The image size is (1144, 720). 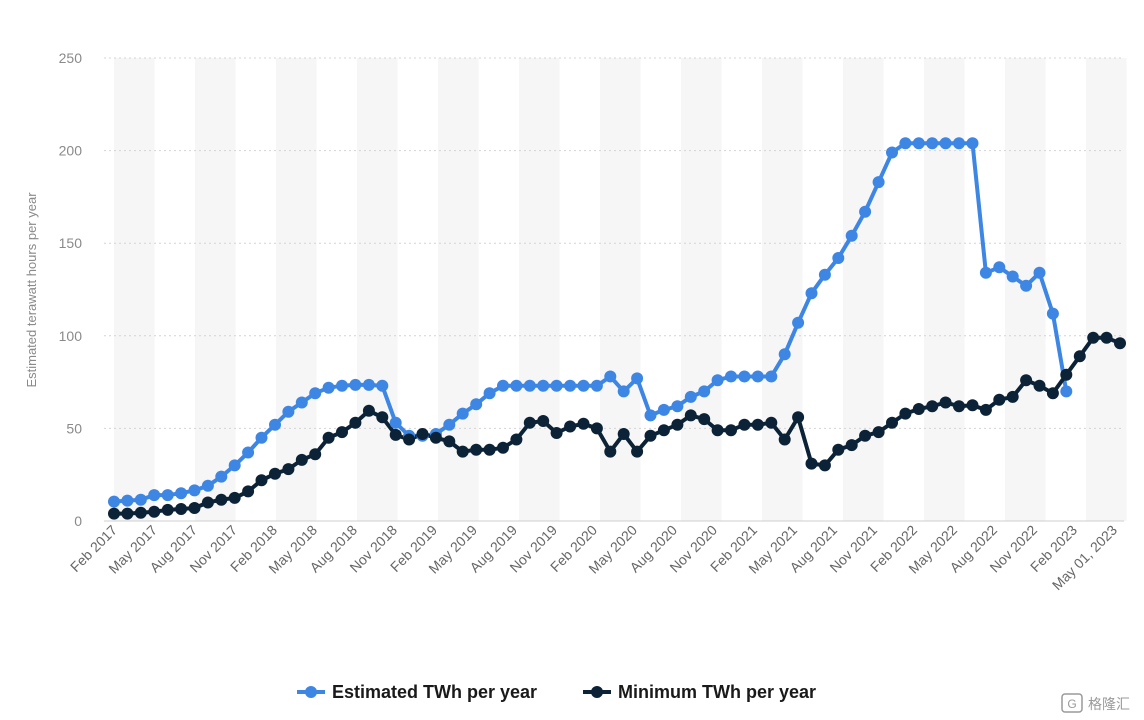 What do you see at coordinates (434, 692) in the screenshot?
I see `legend-label-estimated: Estimated TWh per year` at bounding box center [434, 692].